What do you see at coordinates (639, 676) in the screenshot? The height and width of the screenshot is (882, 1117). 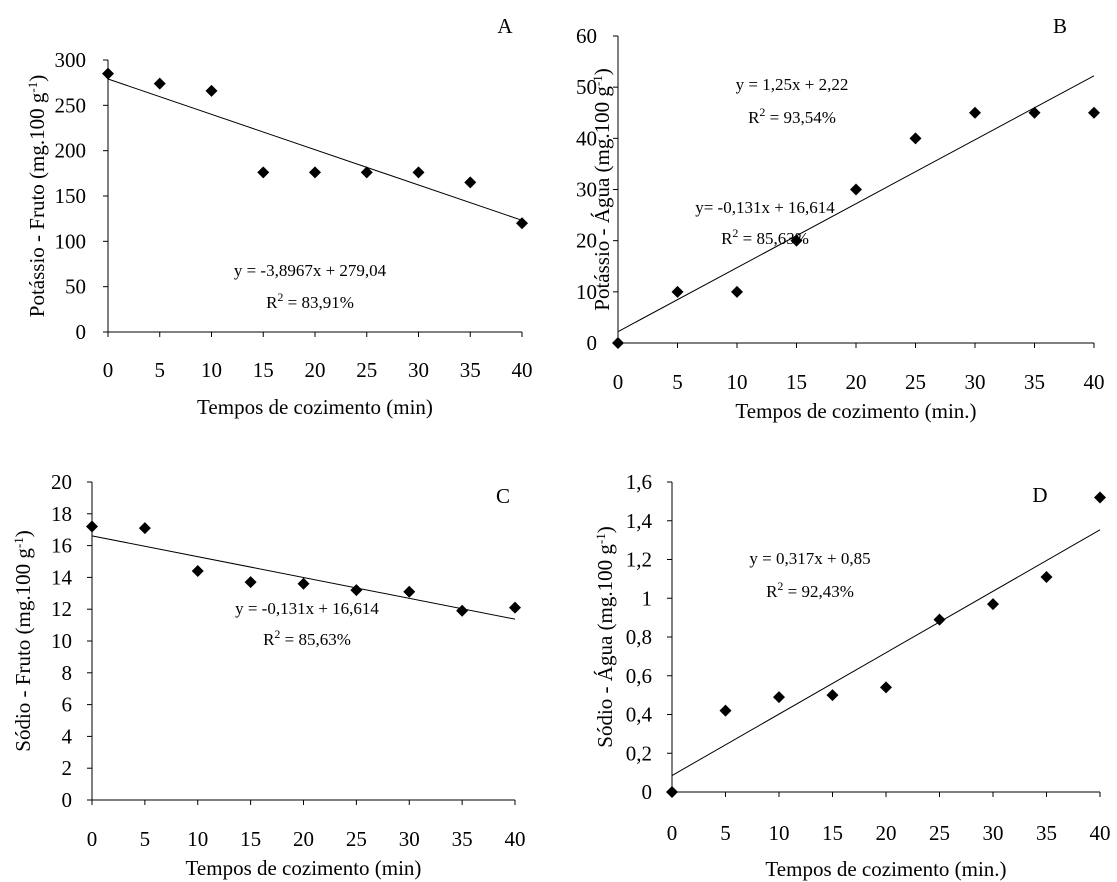 I see `y-tick-label: 0,6` at bounding box center [639, 676].